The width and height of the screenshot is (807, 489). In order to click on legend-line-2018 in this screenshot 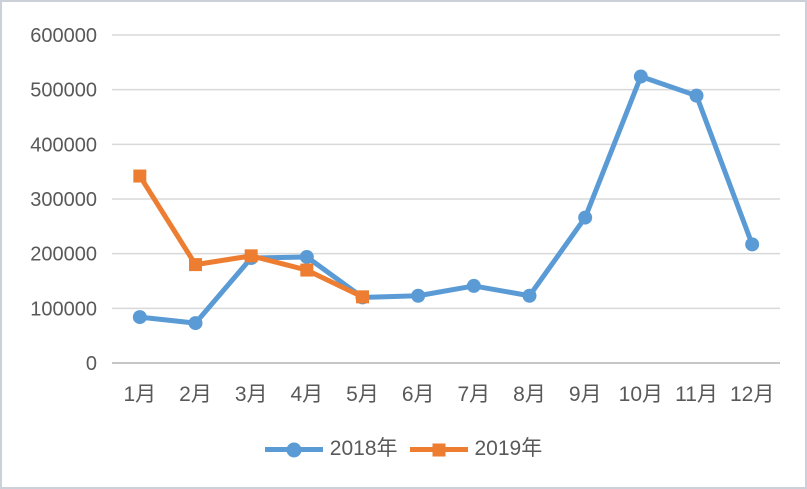, I will do `click(293, 449)`.